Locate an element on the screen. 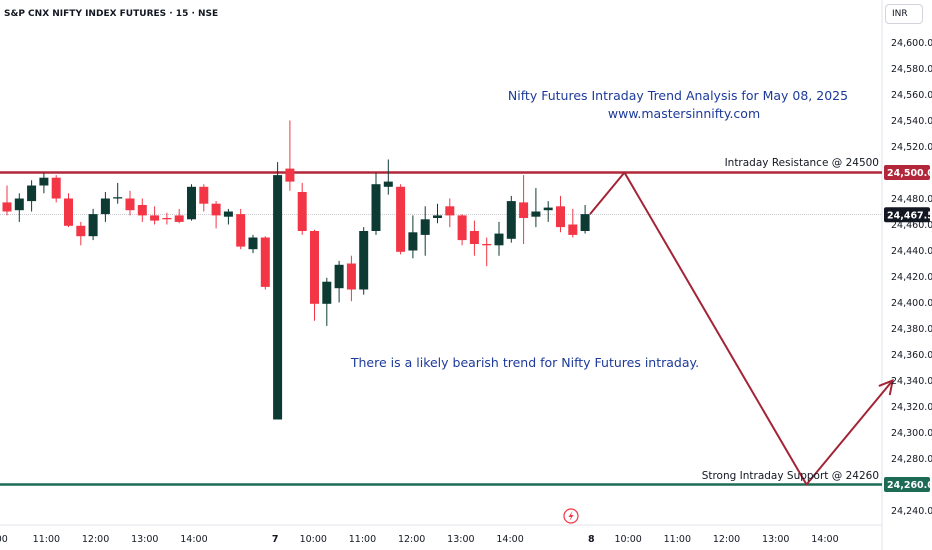 The width and height of the screenshot is (932, 550). price-tick-label: 24,600.00 is located at coordinates (911, 43).